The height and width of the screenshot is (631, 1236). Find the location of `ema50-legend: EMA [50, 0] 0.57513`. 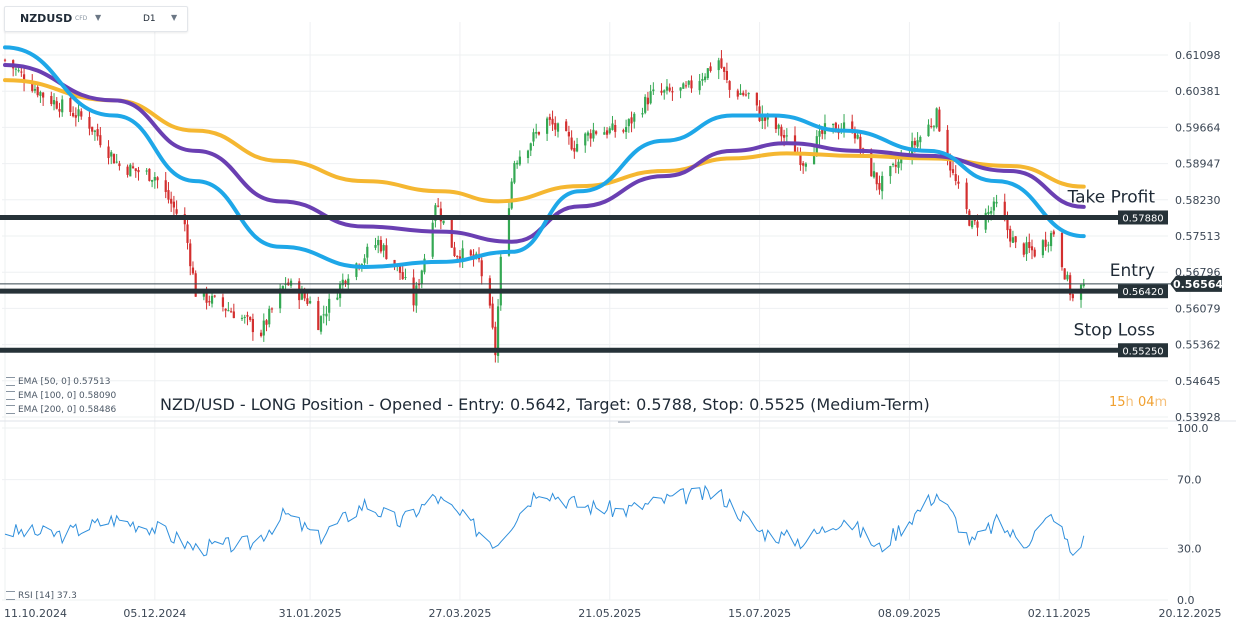

ema50-legend: EMA [50, 0] 0.57513 is located at coordinates (58, 382).